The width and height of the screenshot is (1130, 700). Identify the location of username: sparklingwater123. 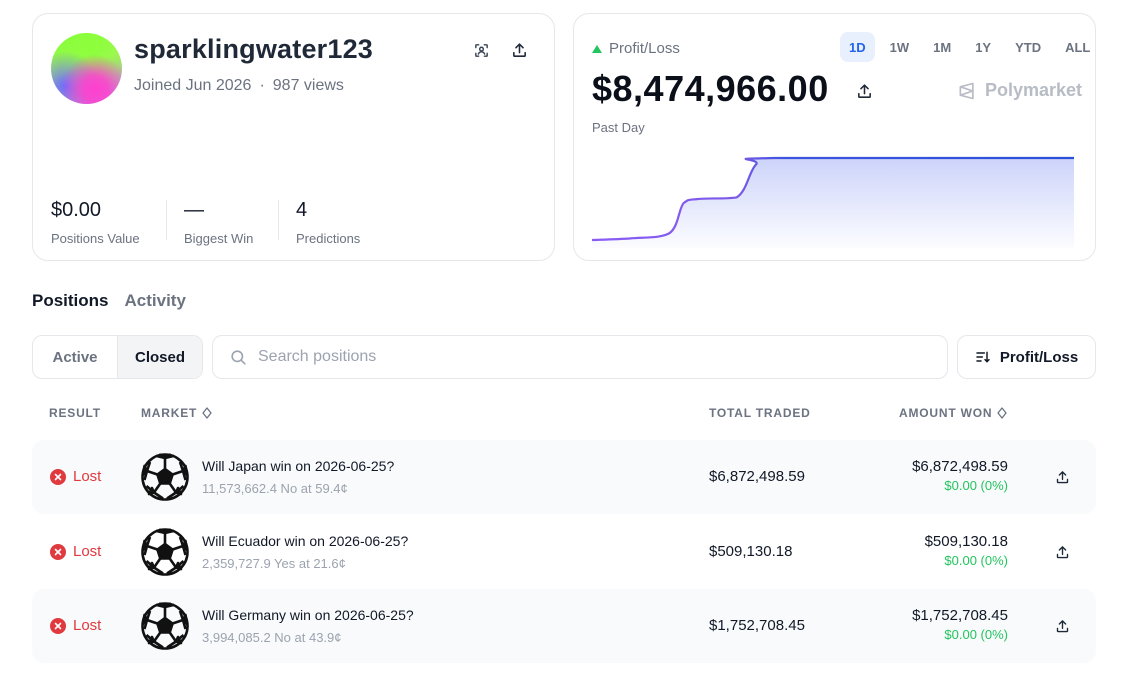
(254, 49).